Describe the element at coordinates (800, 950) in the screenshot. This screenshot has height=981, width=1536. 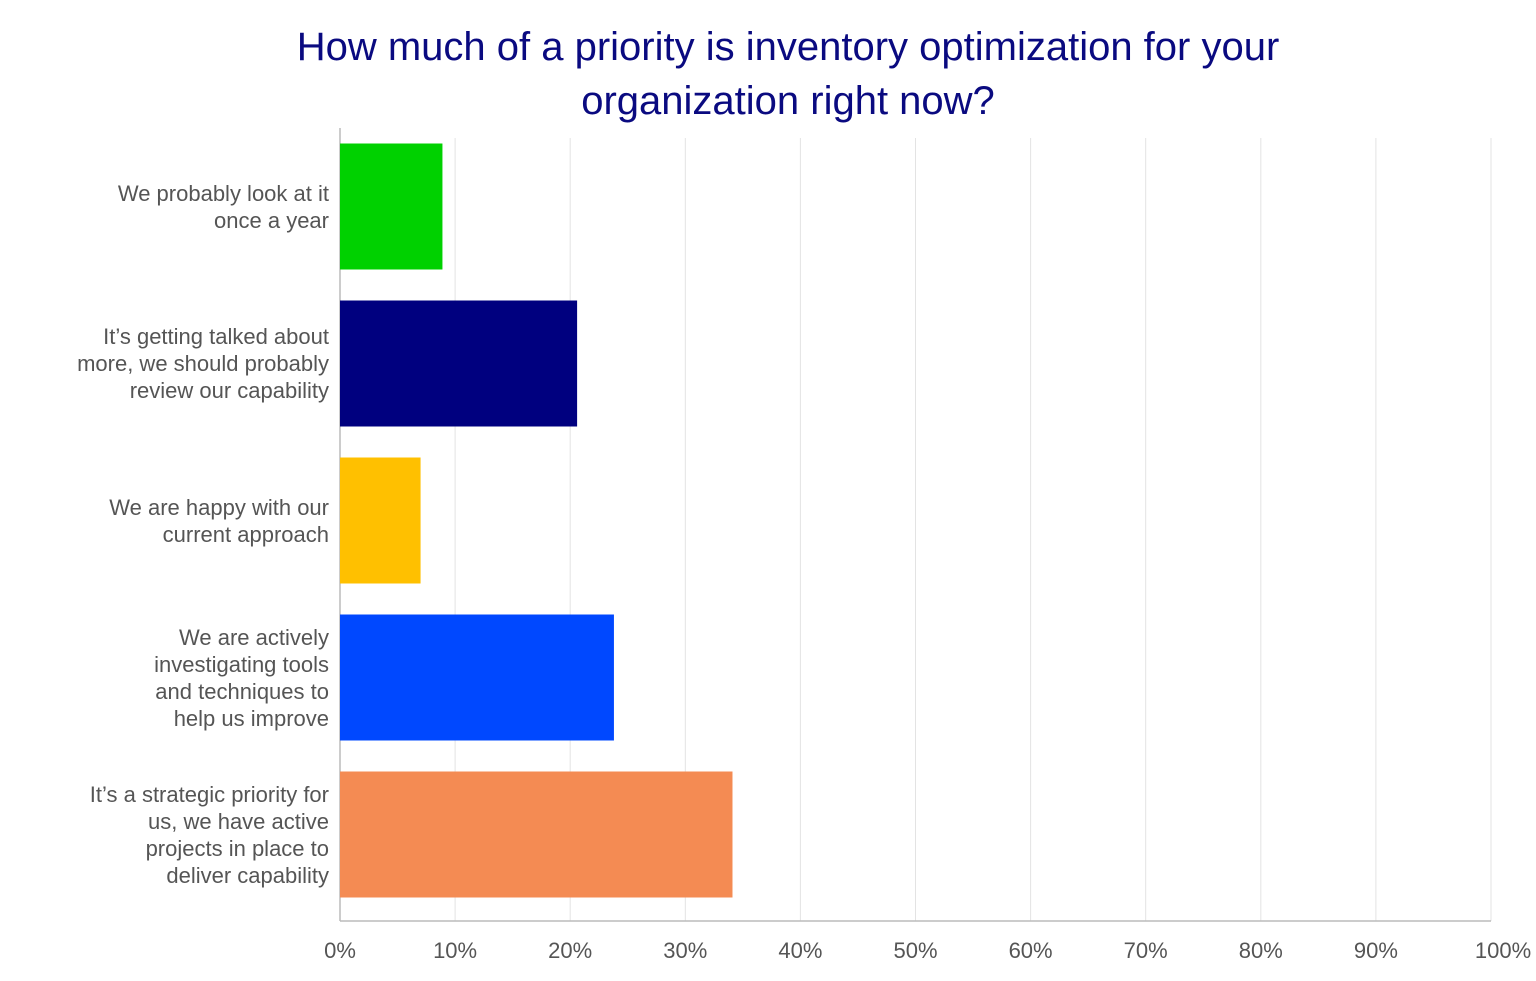
I see `x-tick-label: 40%` at that location.